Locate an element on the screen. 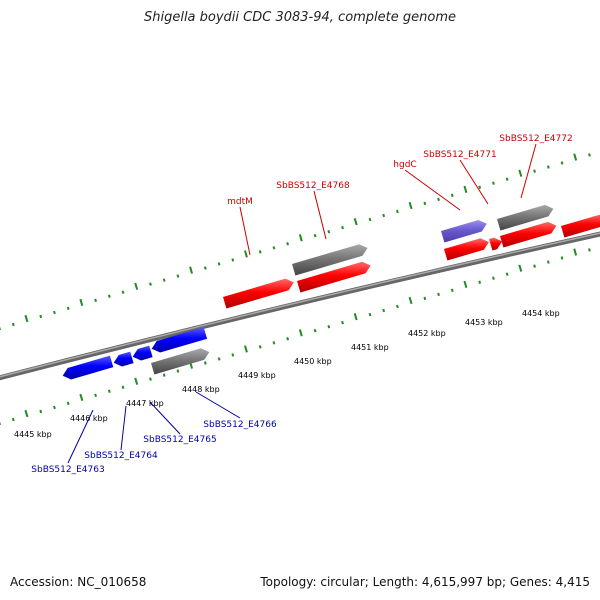  gene-hgdC is located at coordinates (466, 249).